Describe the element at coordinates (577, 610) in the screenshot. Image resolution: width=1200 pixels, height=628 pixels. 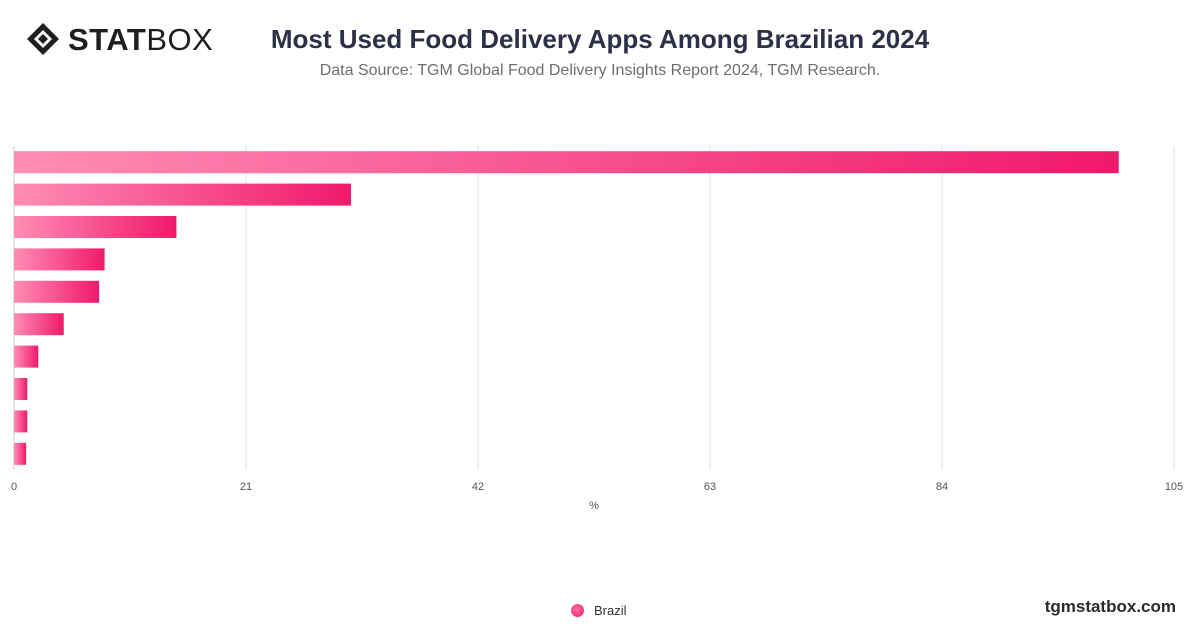
I see `legend-marker-icon` at that location.